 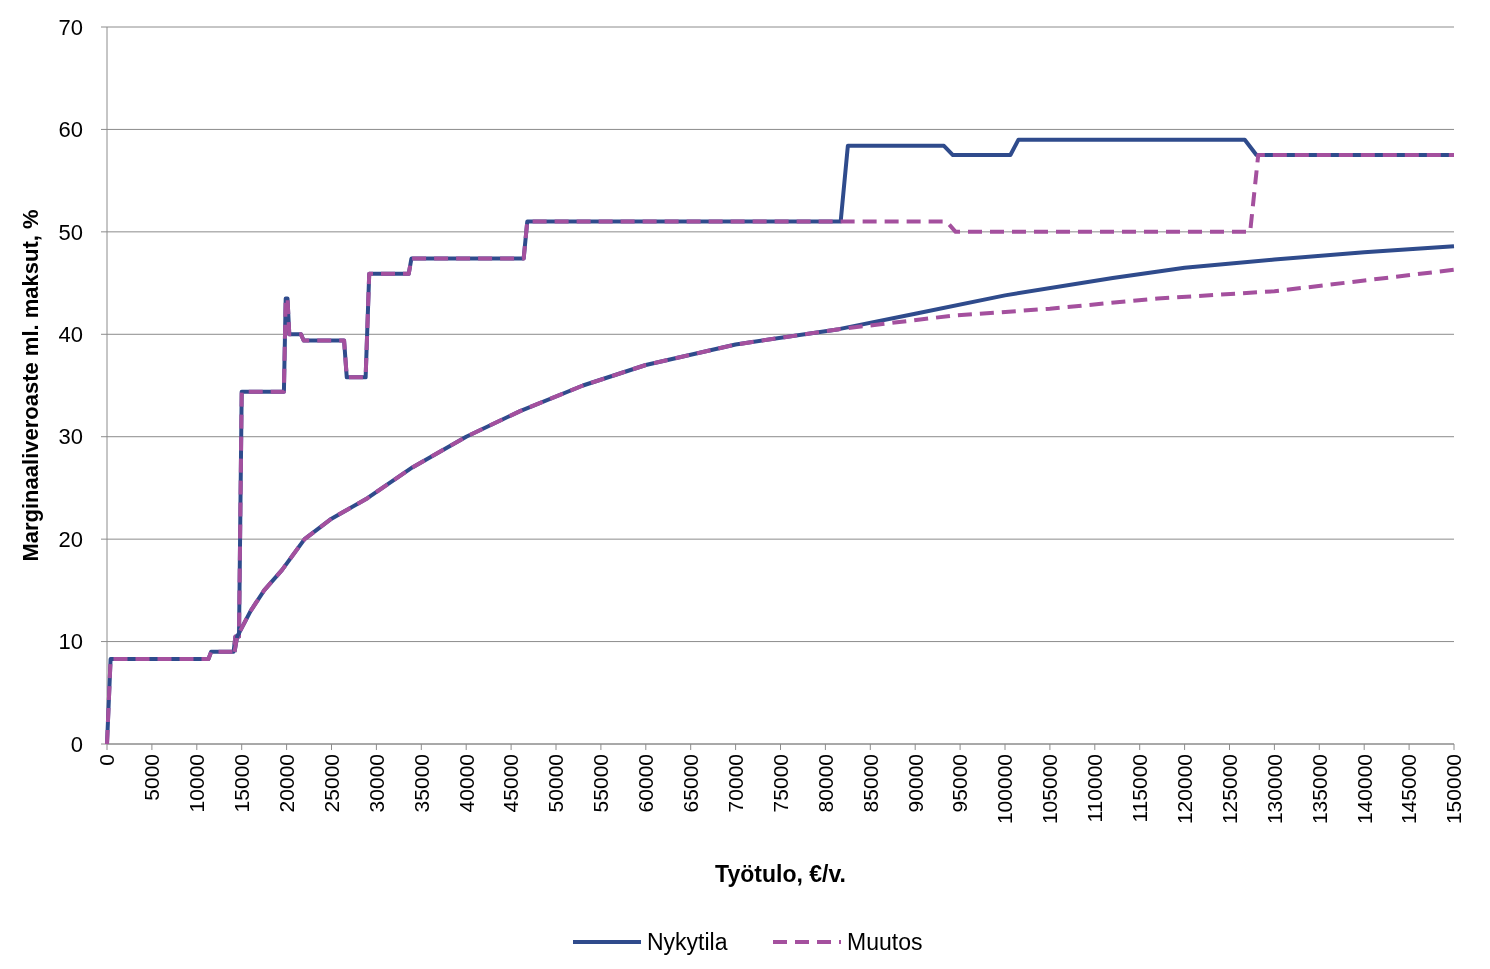 I want to click on y-axis-title: Marginaaliveroaste ml. maksut, %, so click(x=30, y=385).